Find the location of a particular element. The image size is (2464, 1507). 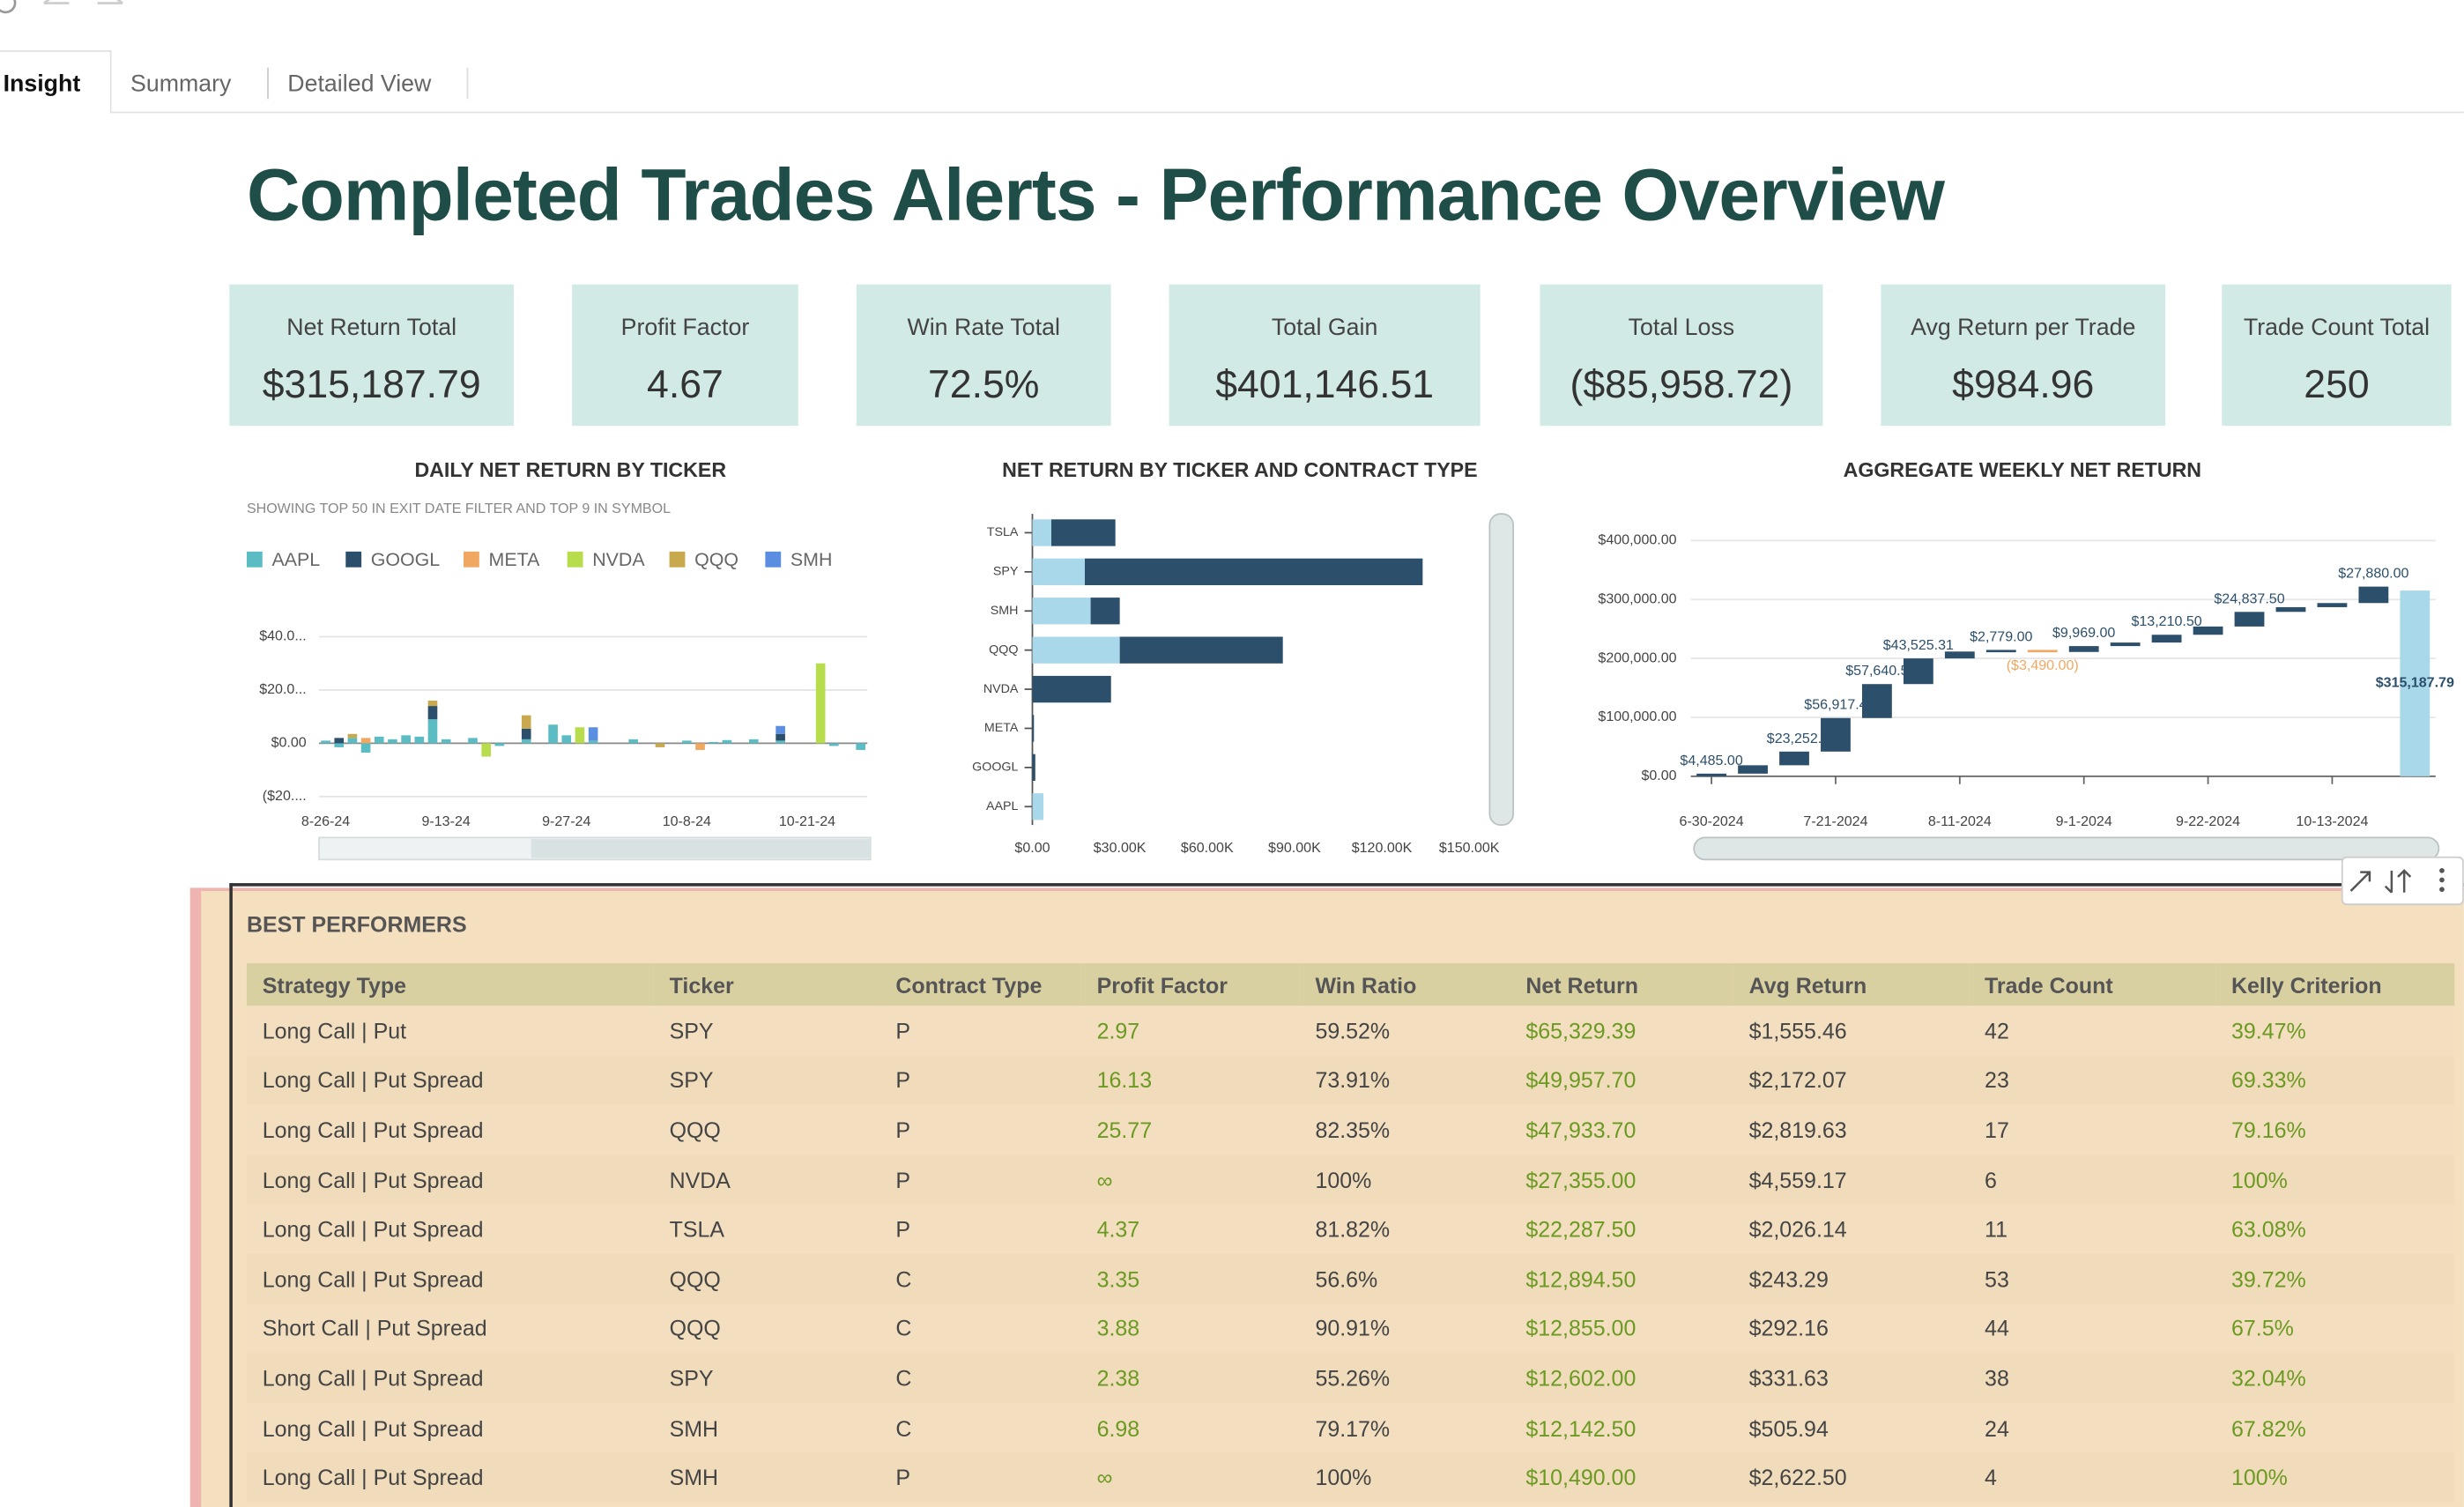

table-cell: 32.04% is located at coordinates (2335, 1378).